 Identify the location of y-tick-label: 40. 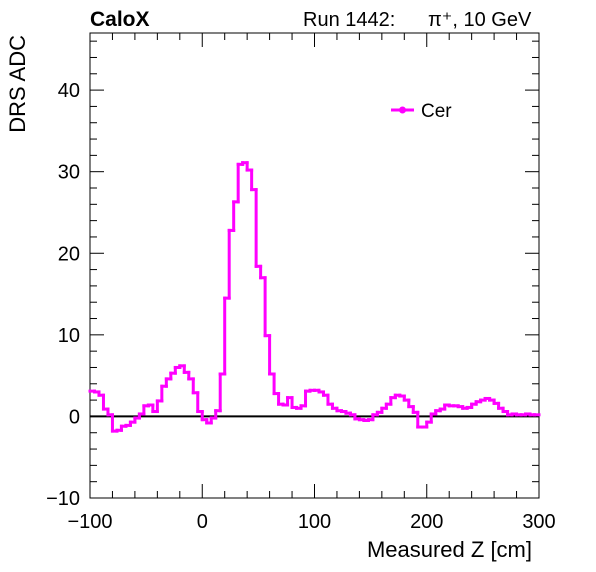
(69, 91).